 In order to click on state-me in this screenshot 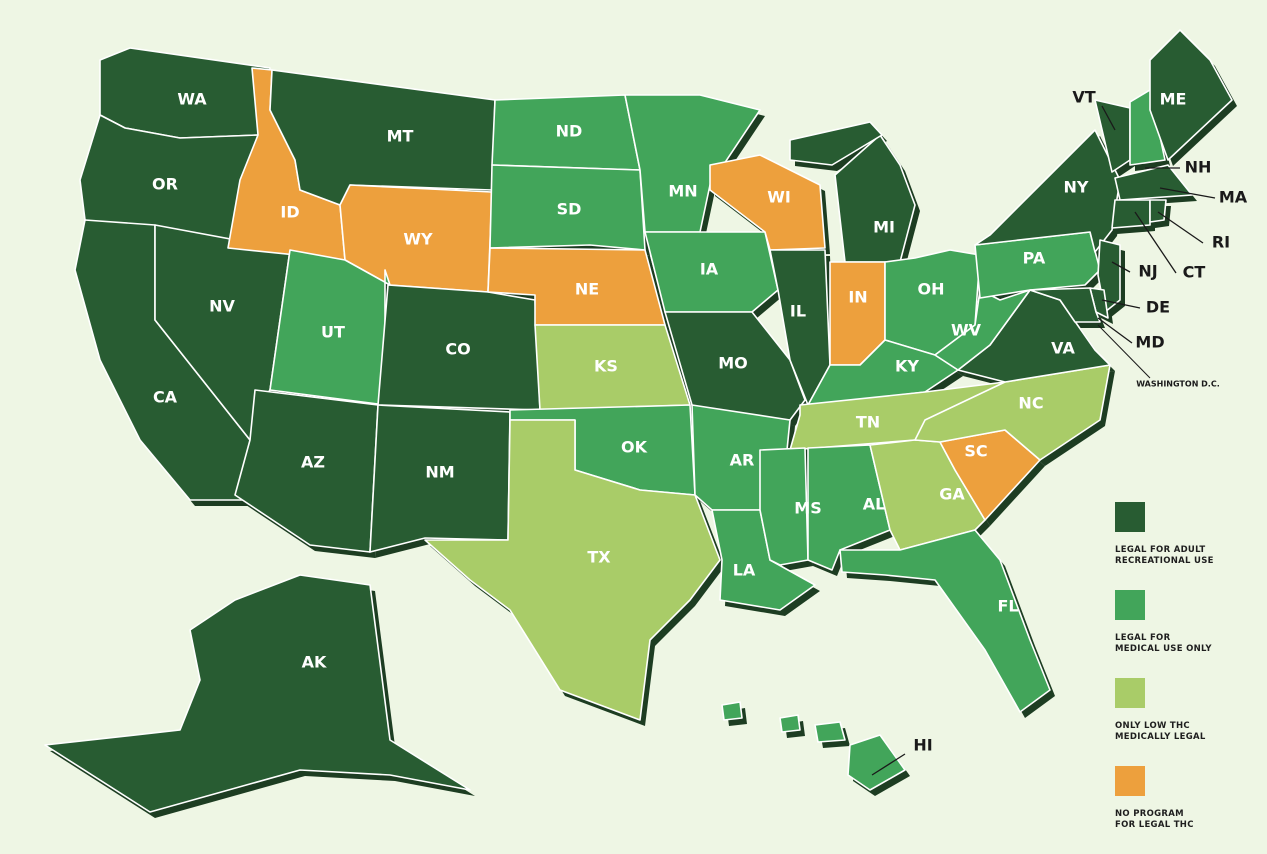, I will do `click(1191, 95)`.